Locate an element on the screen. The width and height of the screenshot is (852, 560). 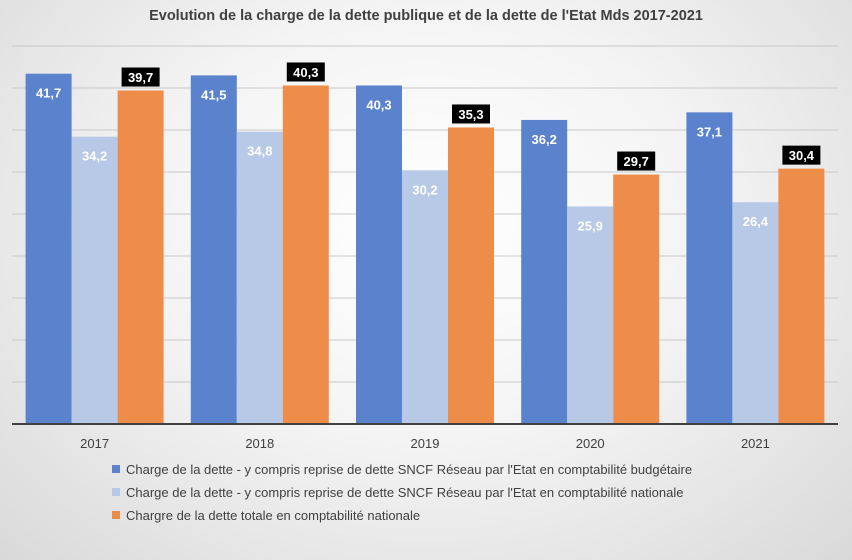
data-label: 41,7 is located at coordinates (48, 93).